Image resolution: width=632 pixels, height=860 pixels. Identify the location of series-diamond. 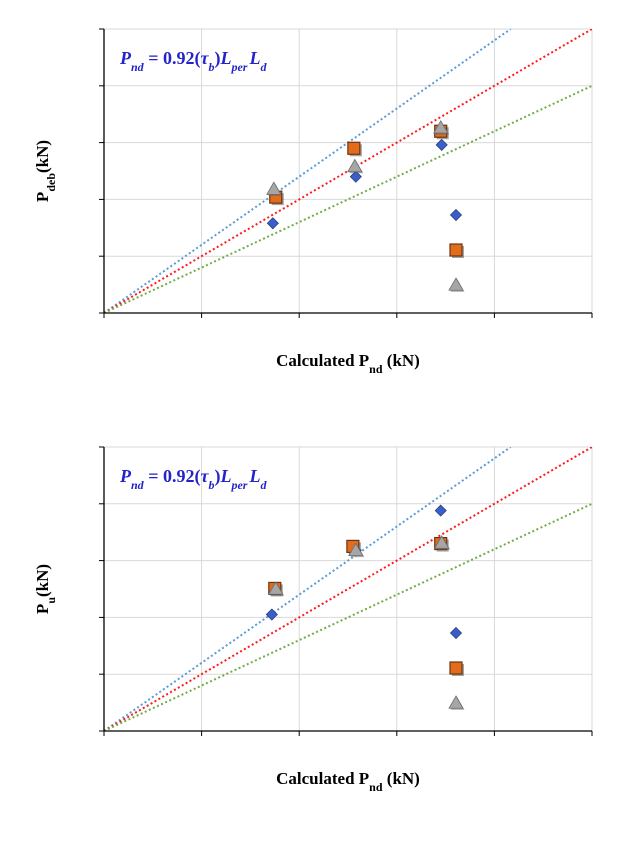
(357, 184).